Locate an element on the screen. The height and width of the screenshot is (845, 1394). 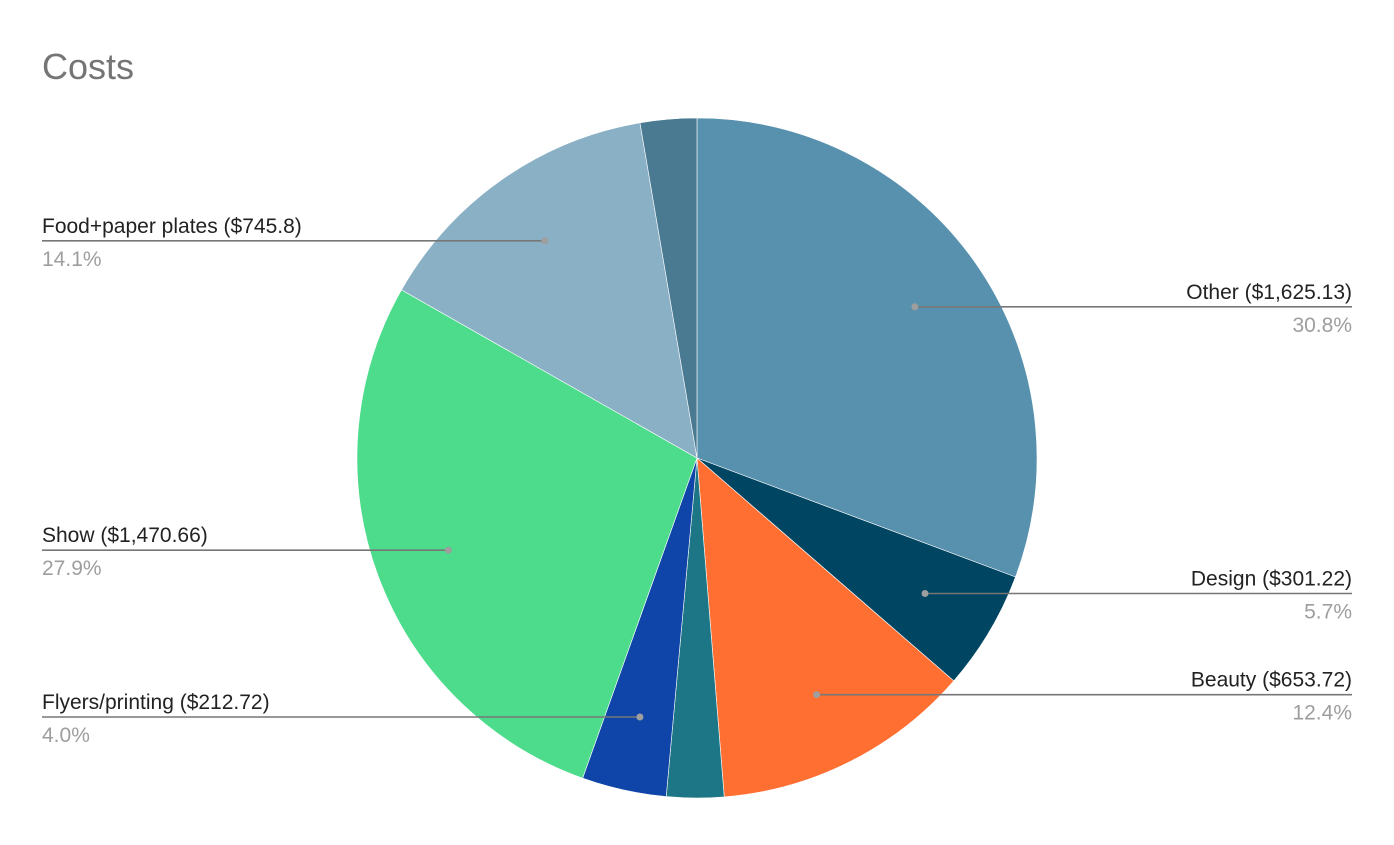
slice-percent-design: 5.7% is located at coordinates (1328, 612).